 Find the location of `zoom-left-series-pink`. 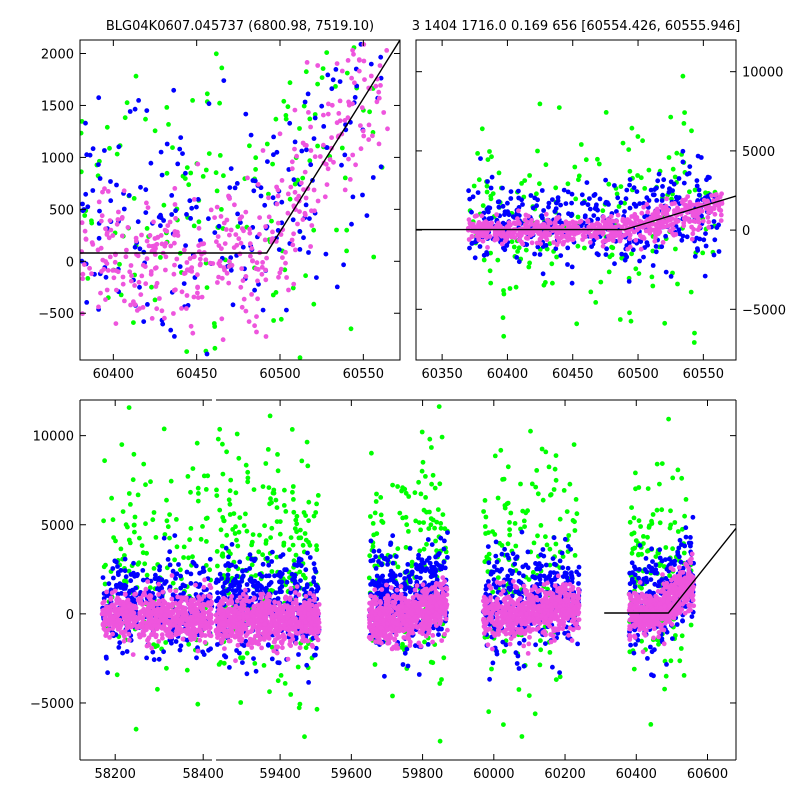

zoom-left-series-pink is located at coordinates (235, 192).